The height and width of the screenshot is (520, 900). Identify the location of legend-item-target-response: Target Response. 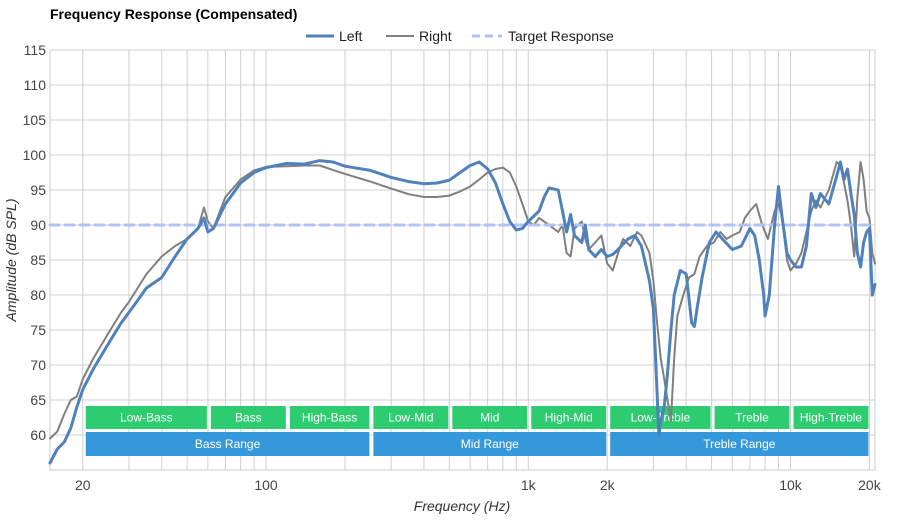
(543, 36).